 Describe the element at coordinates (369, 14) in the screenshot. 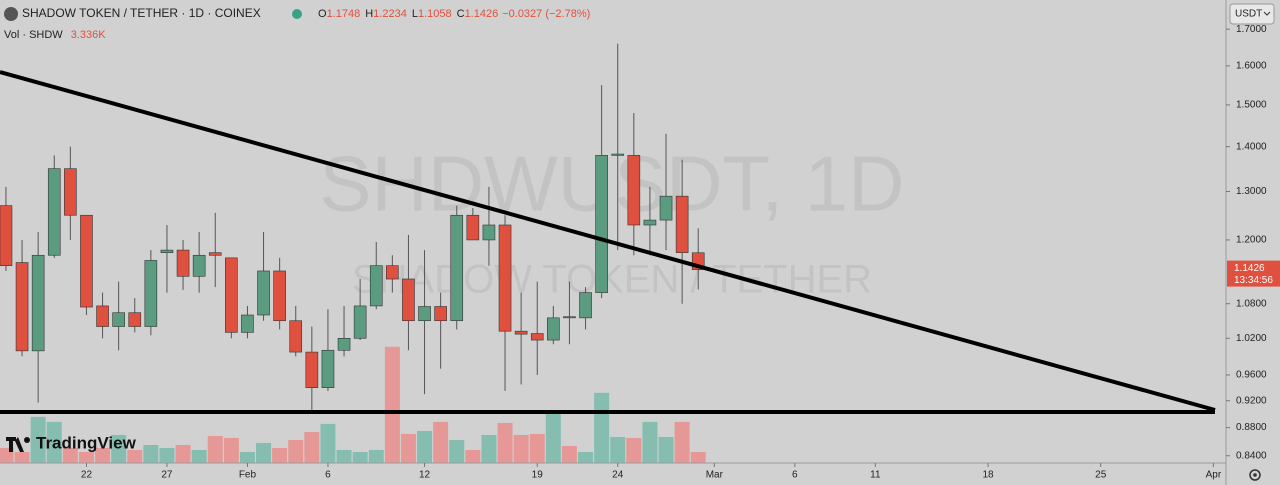

I see `ohlc-label: H` at that location.